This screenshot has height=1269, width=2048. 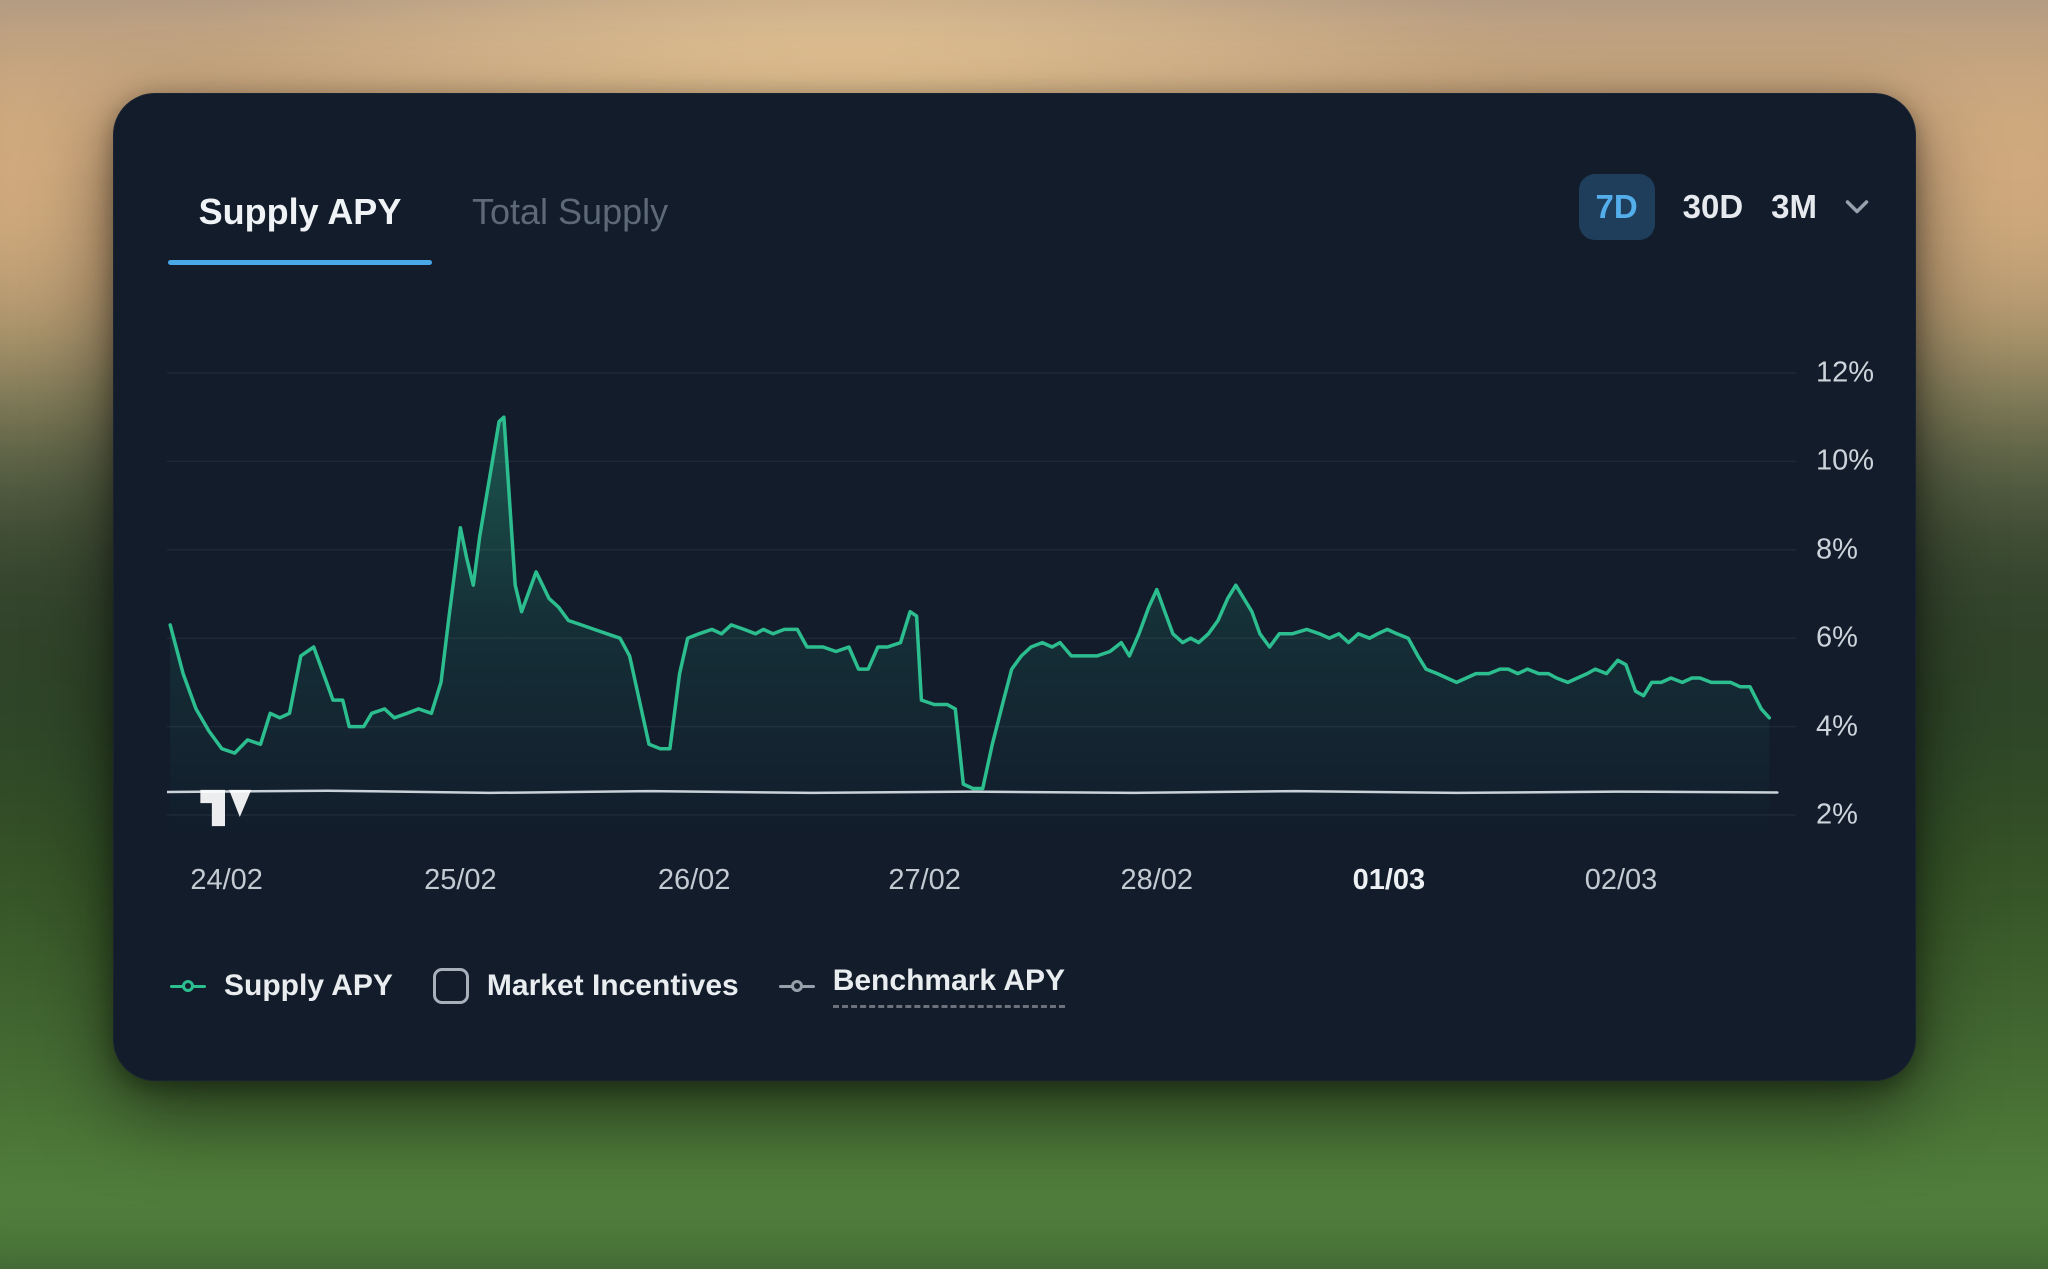 What do you see at coordinates (188, 986) in the screenshot?
I see `supply-apy-series-marker-icon` at bounding box center [188, 986].